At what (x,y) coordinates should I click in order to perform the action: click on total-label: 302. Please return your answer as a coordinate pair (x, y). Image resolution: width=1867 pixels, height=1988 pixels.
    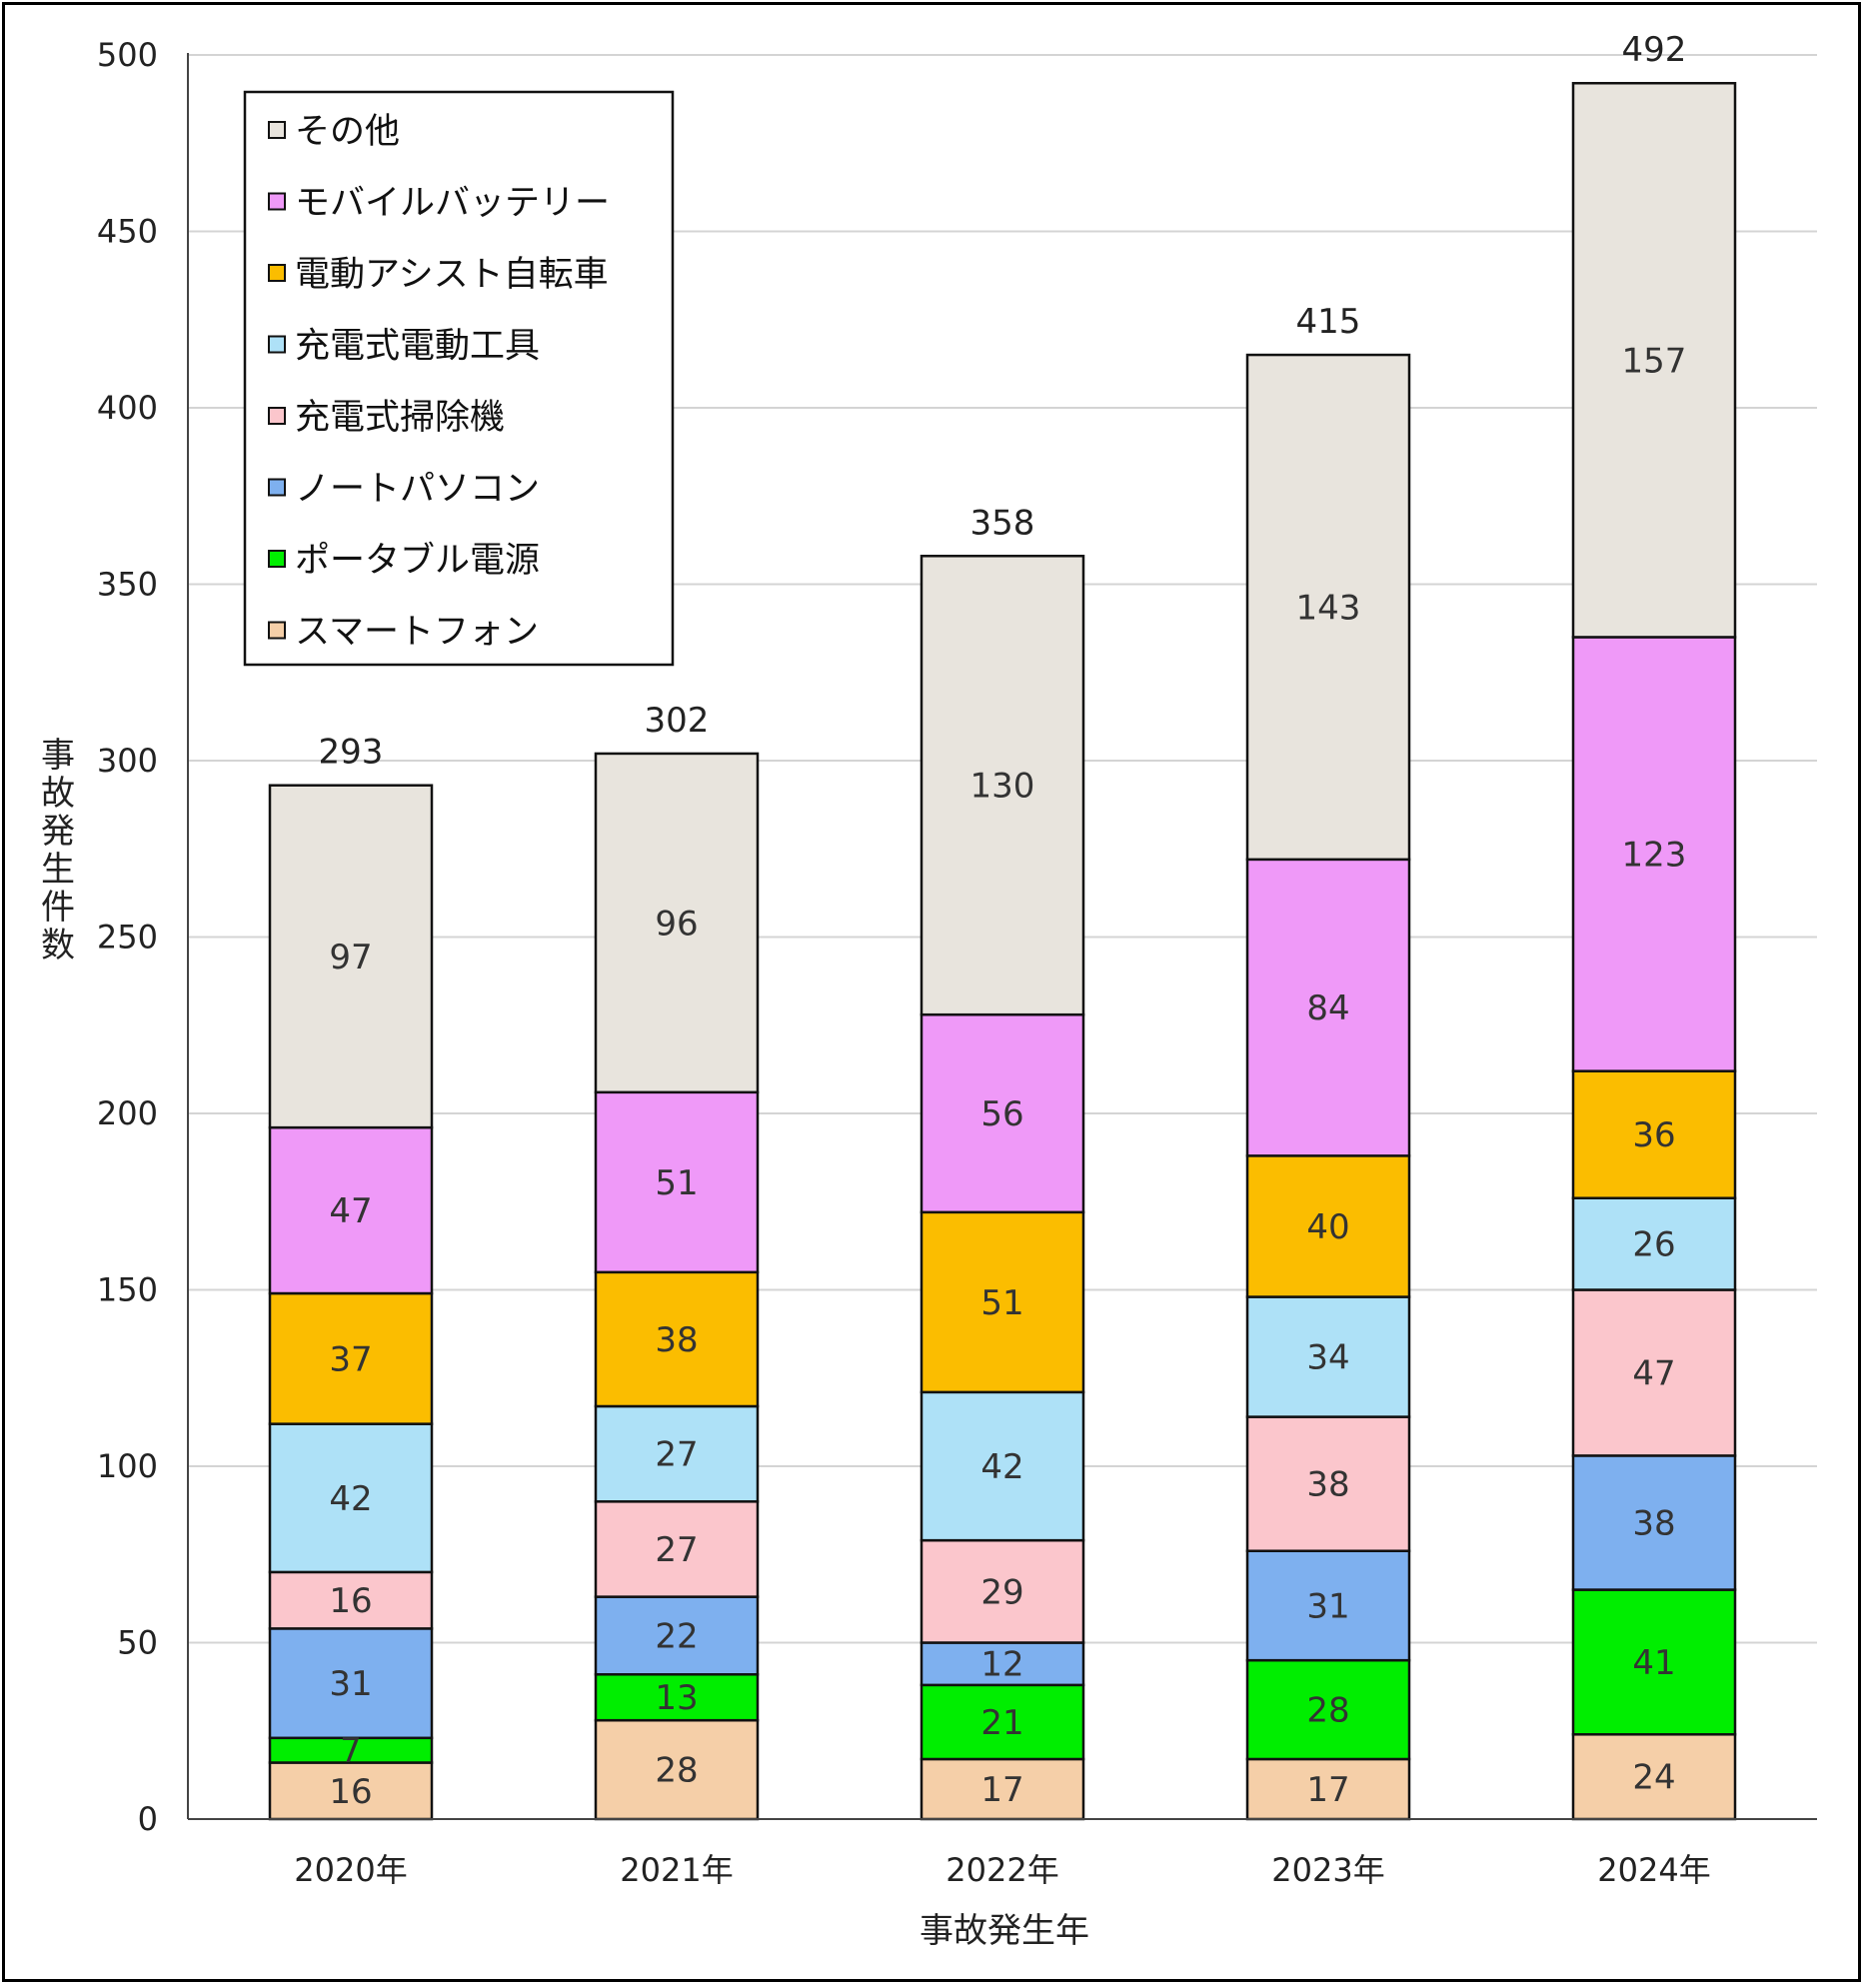
    Looking at the image, I should click on (677, 721).